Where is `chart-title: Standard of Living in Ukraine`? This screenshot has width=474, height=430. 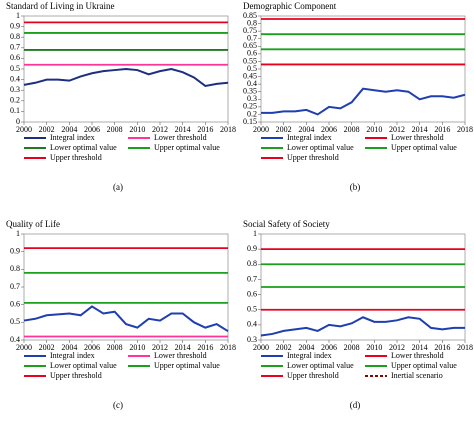 chart-title: Standard of Living in Ukraine is located at coordinates (60, 6).